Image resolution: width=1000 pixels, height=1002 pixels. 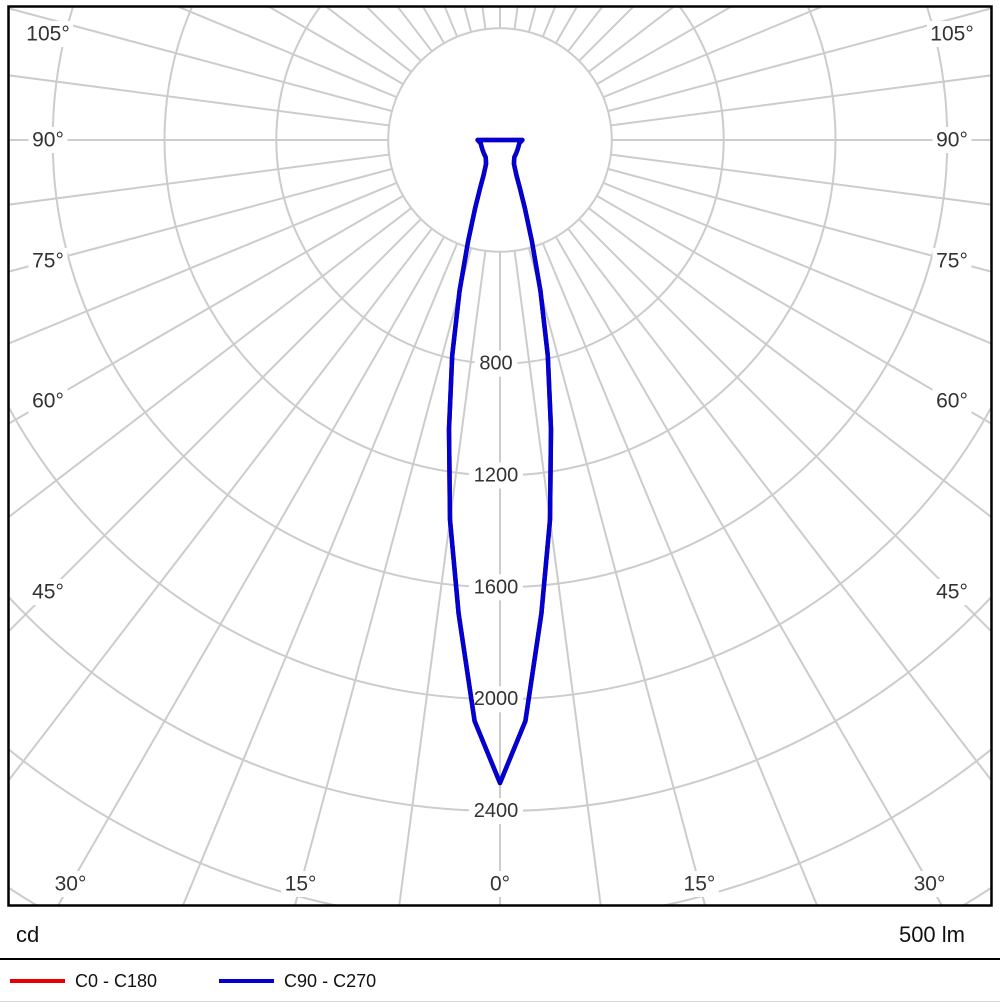 I want to click on ring-label: 1200, so click(x=496, y=476).